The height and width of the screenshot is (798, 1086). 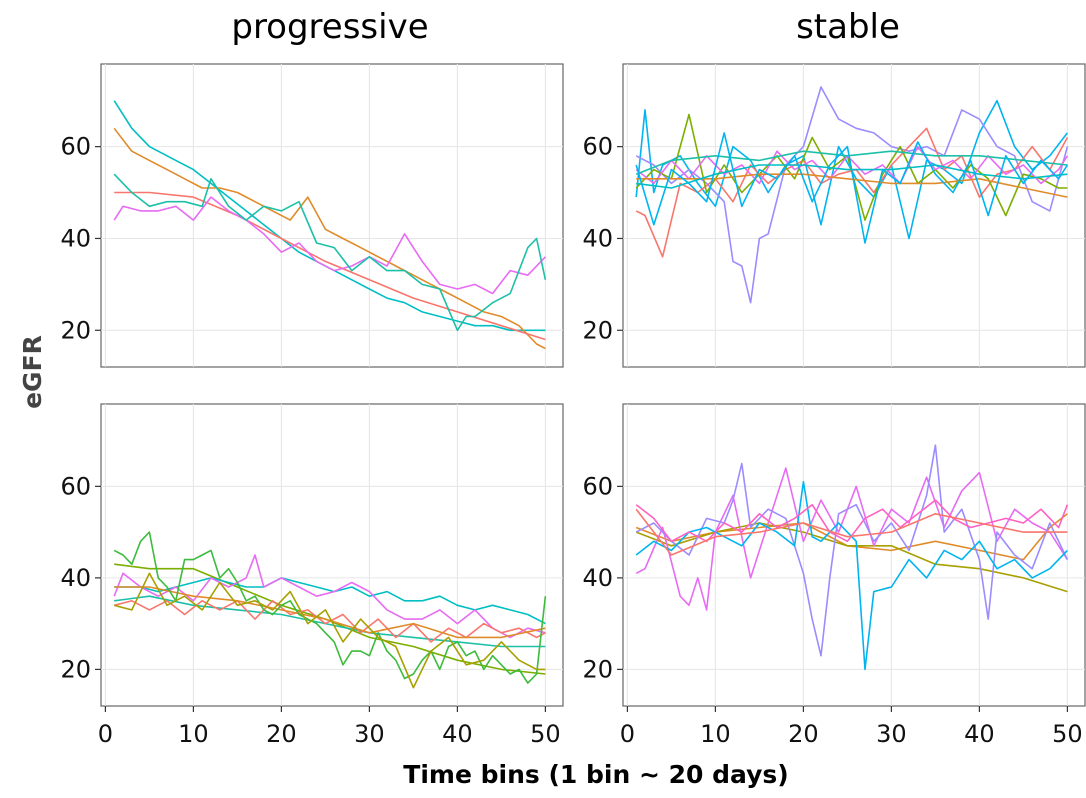 What do you see at coordinates (595, 774) in the screenshot?
I see `x-axis-label: Time bins (1 bin ~ 20 days)` at bounding box center [595, 774].